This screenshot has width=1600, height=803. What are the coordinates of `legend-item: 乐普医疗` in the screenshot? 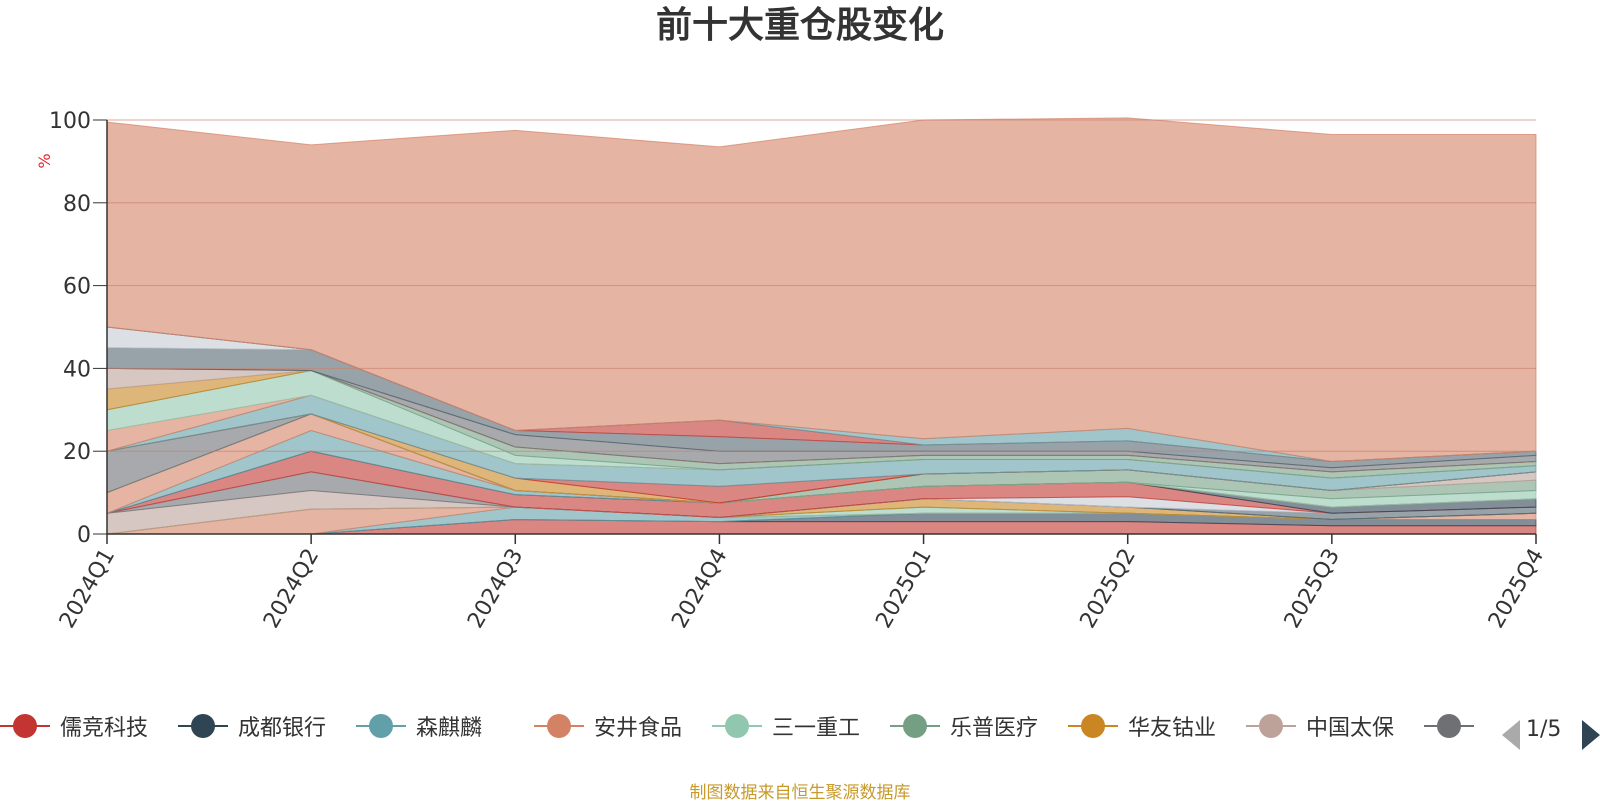 It's located at (964, 726).